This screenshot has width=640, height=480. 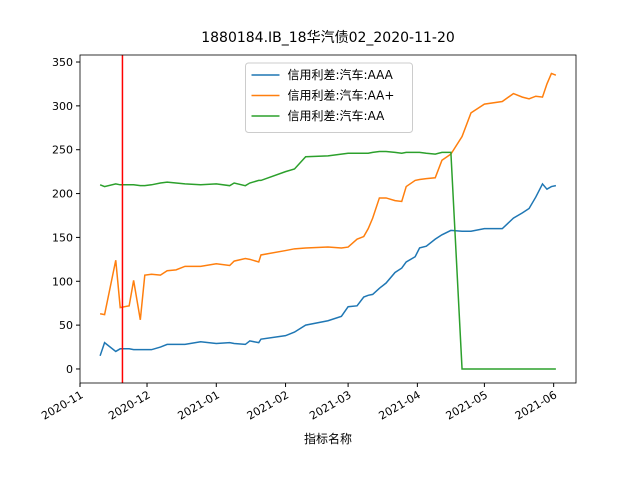 What do you see at coordinates (328, 438) in the screenshot?
I see `x-axis-label: 指标名称` at bounding box center [328, 438].